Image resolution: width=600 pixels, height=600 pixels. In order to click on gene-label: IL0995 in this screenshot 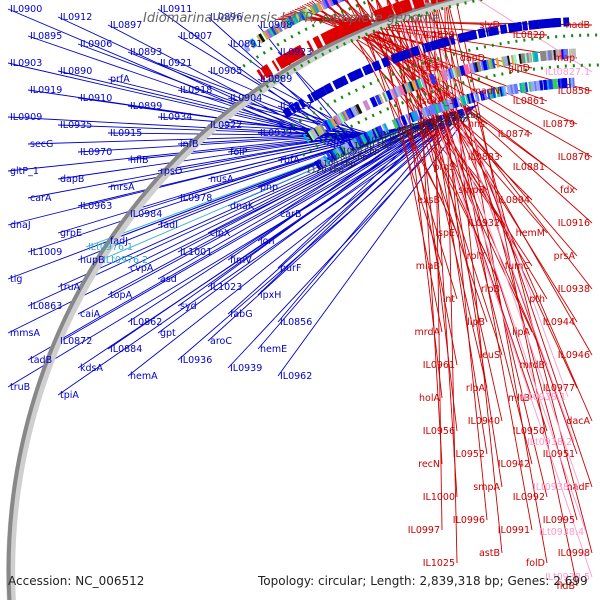, I will do `click(559, 520)`.